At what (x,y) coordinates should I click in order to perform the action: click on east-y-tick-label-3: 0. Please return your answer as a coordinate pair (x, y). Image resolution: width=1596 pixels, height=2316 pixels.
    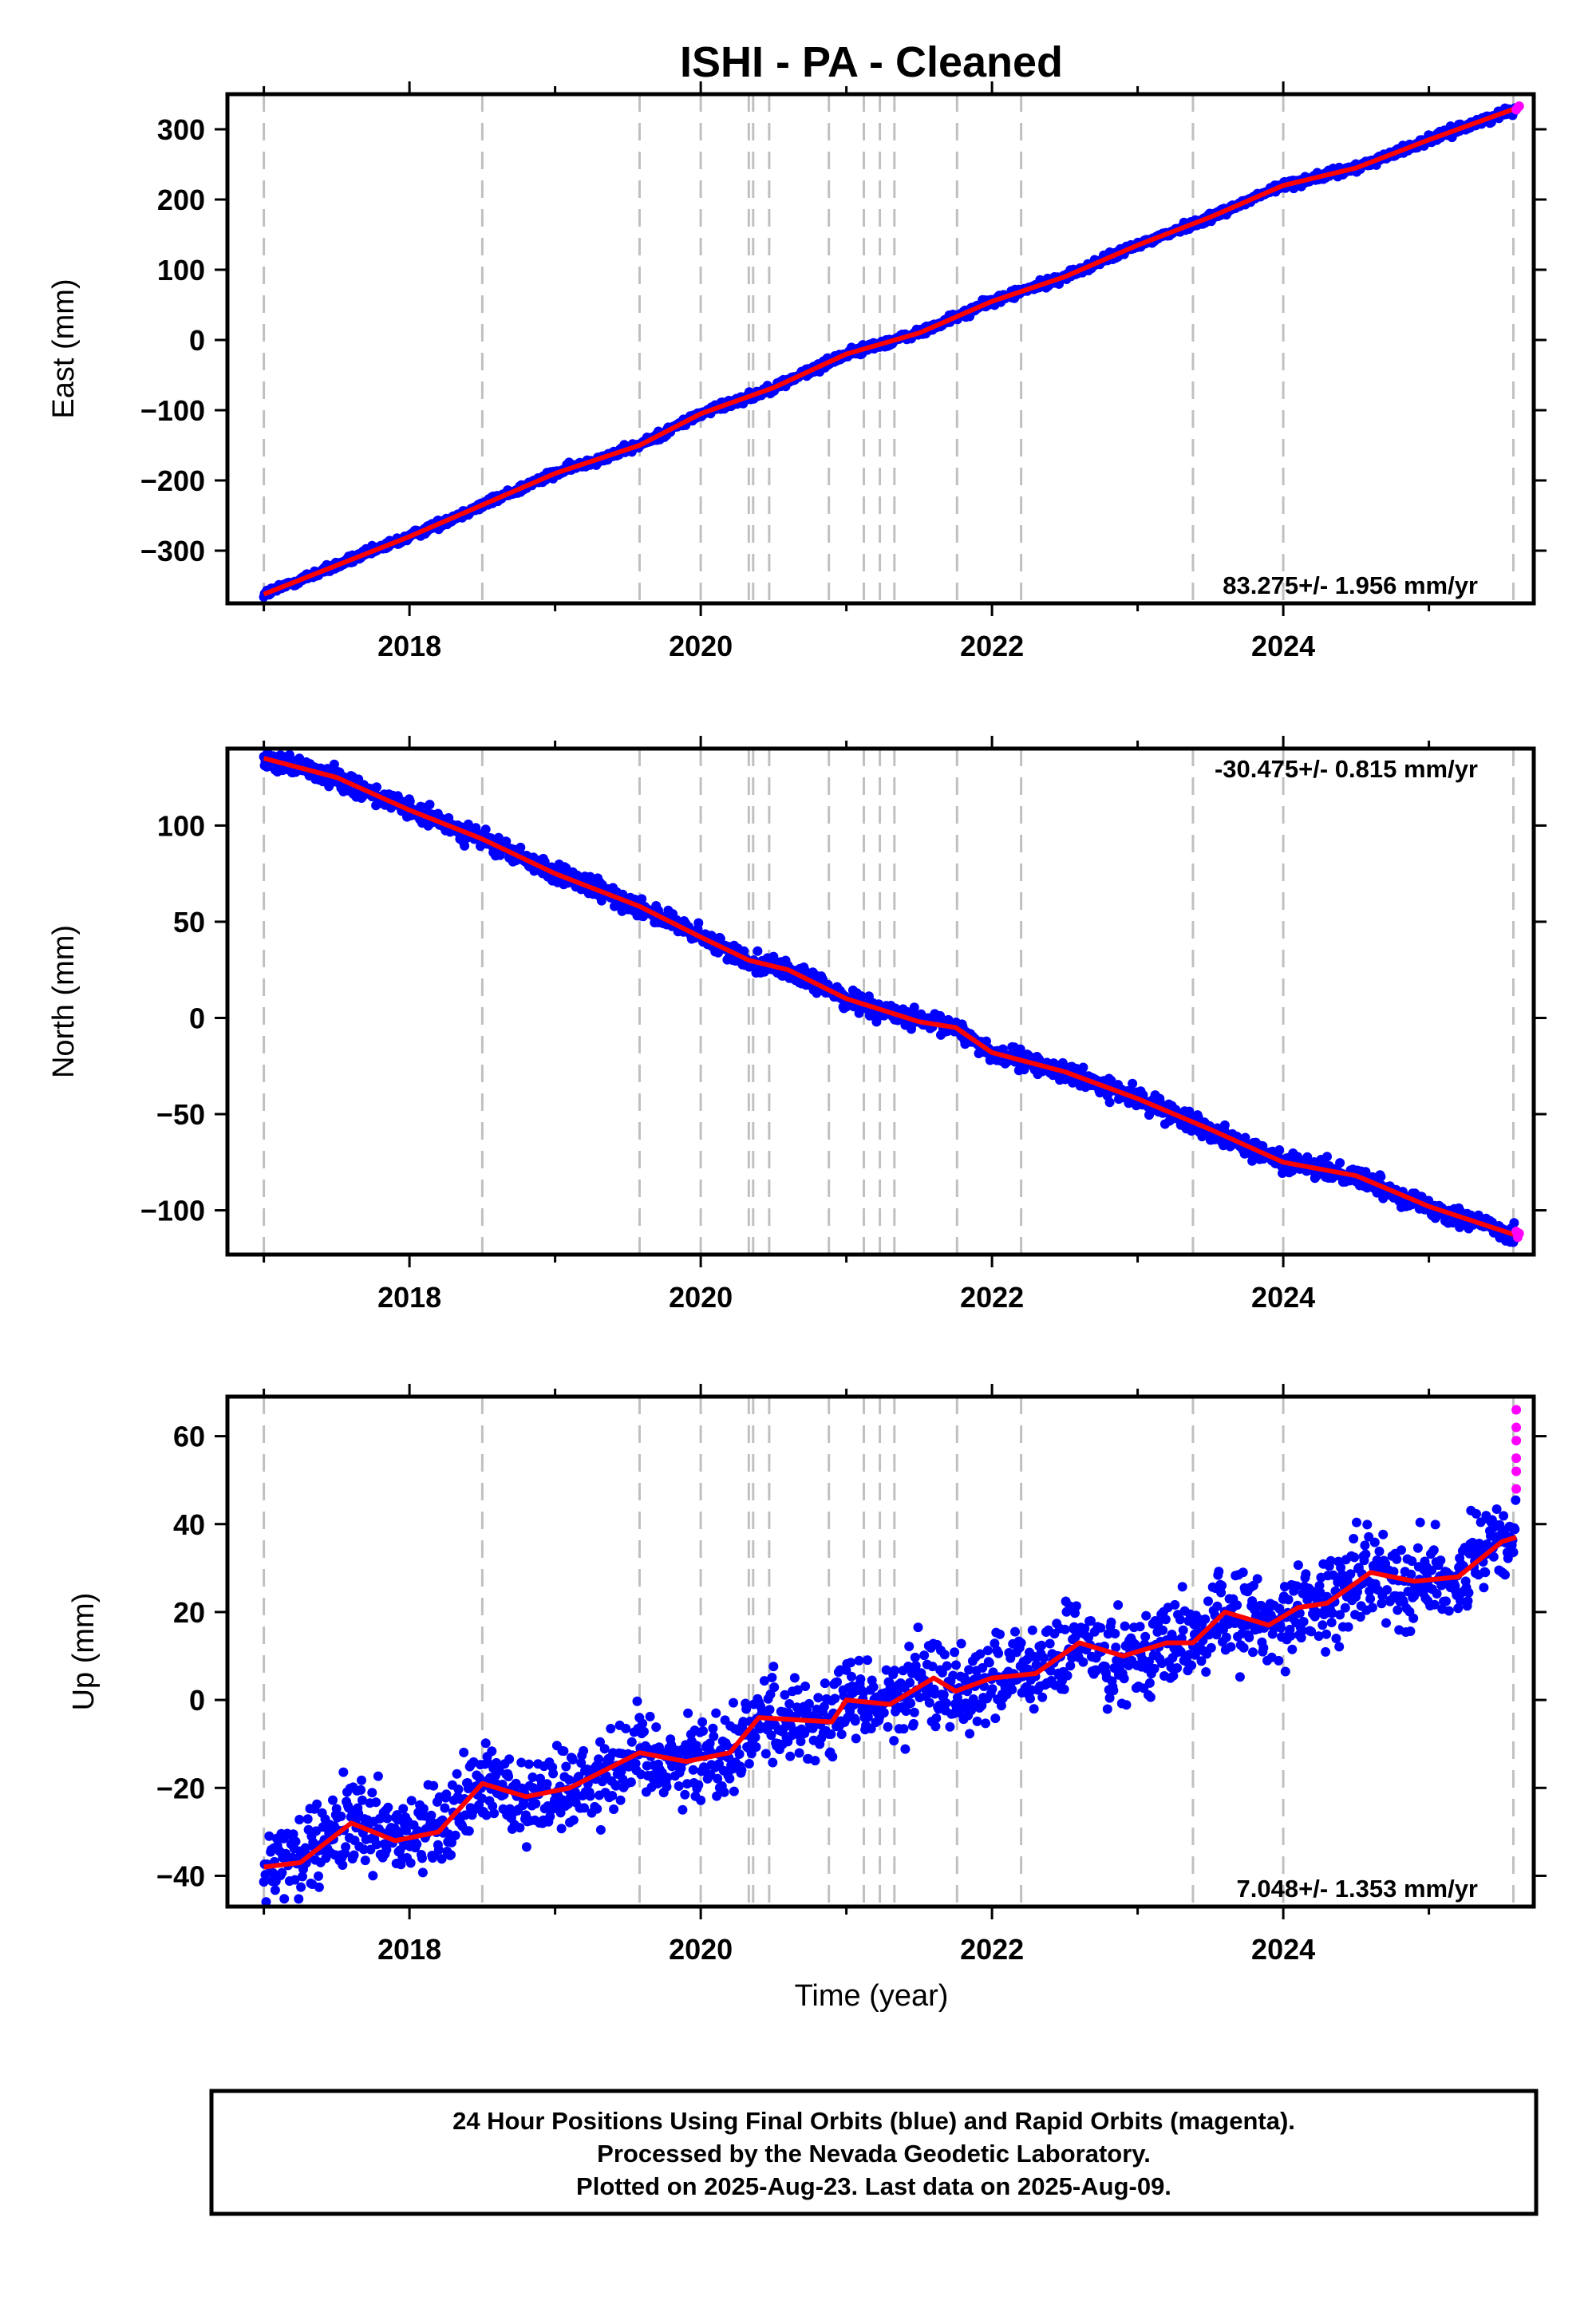
    Looking at the image, I should click on (197, 340).